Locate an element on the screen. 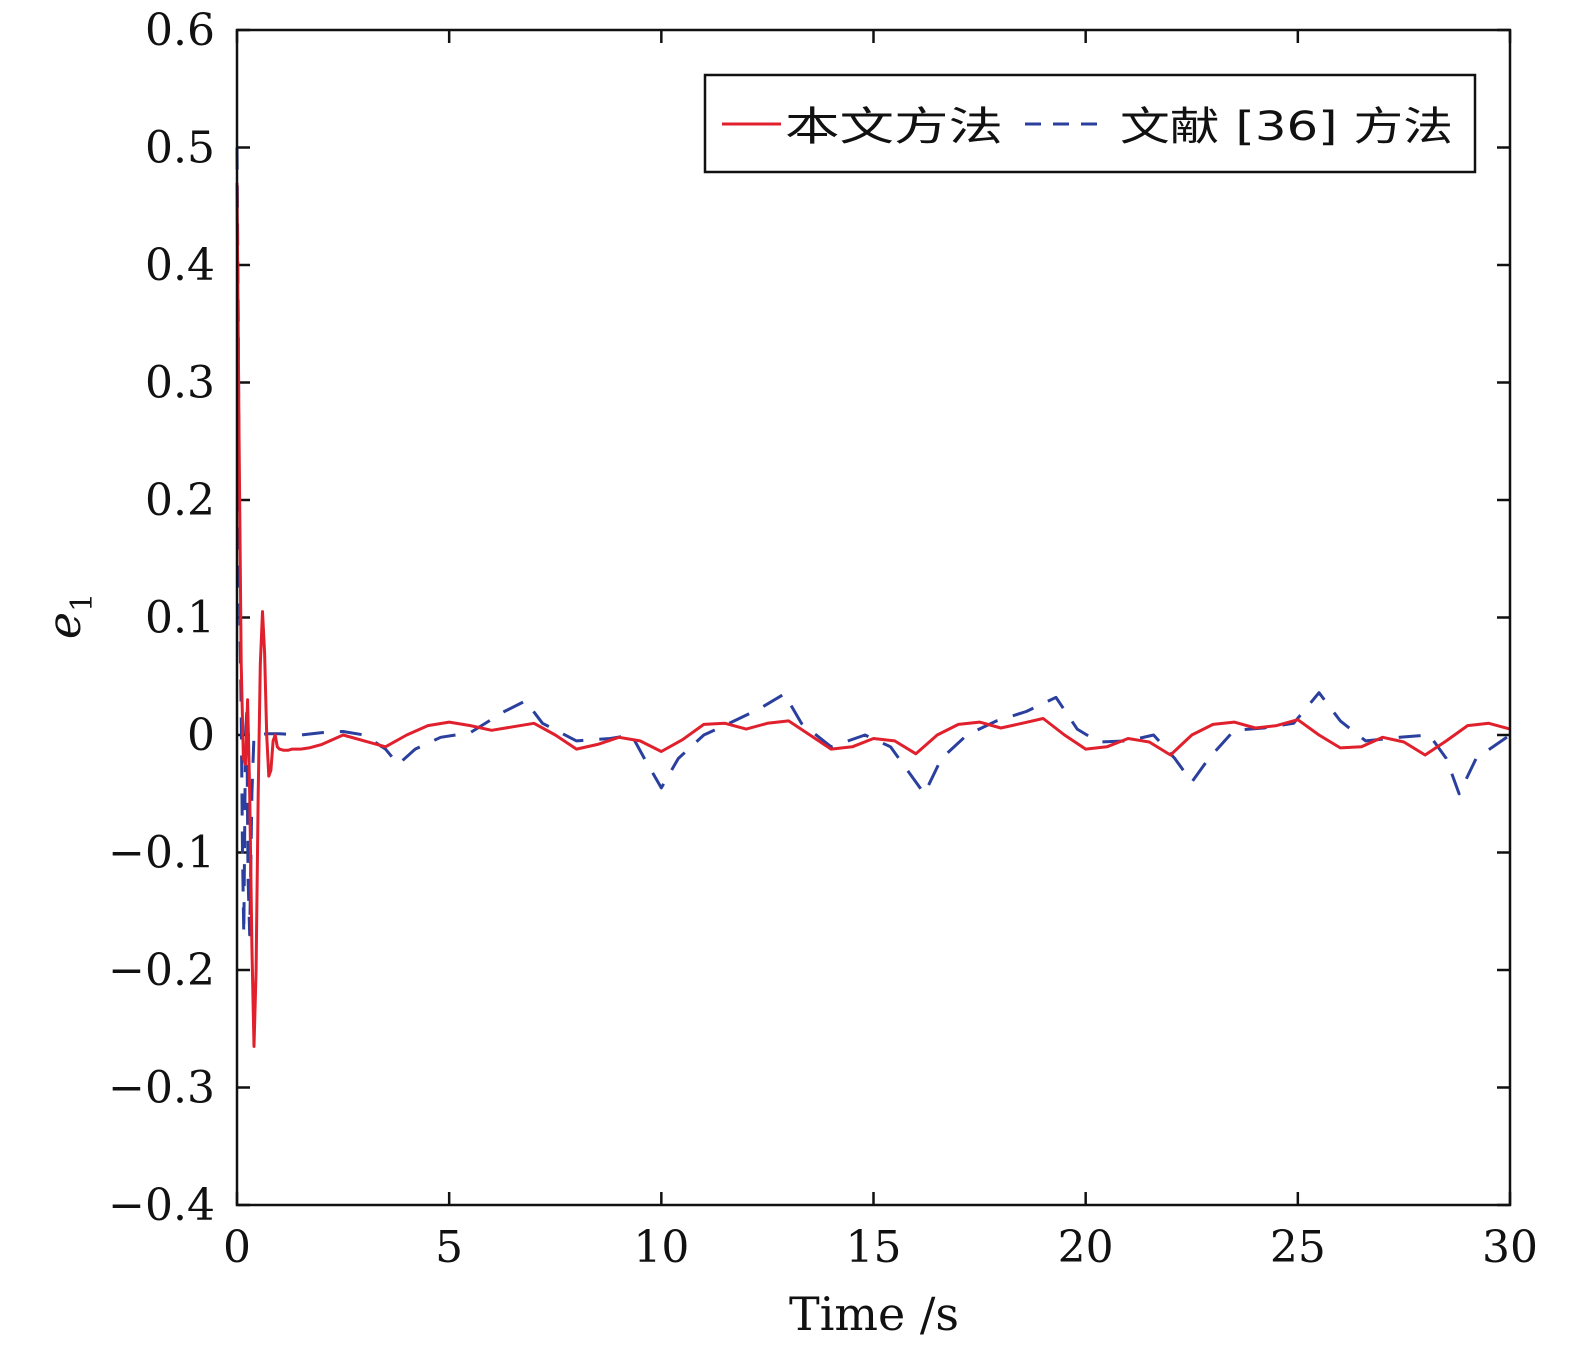 This screenshot has width=1575, height=1351. x-tick-label: 30 is located at coordinates (1510, 1247).